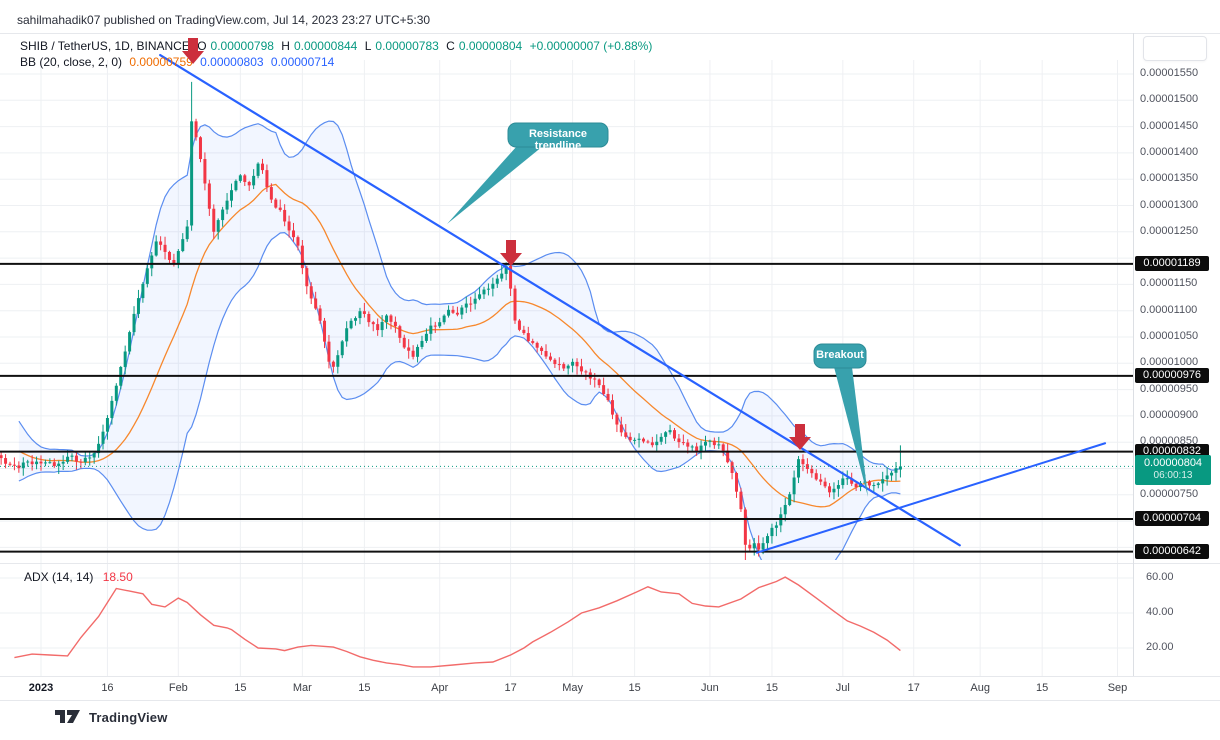  I want to click on last-price-tag: 0.00000804 06:00:13, so click(1173, 470).